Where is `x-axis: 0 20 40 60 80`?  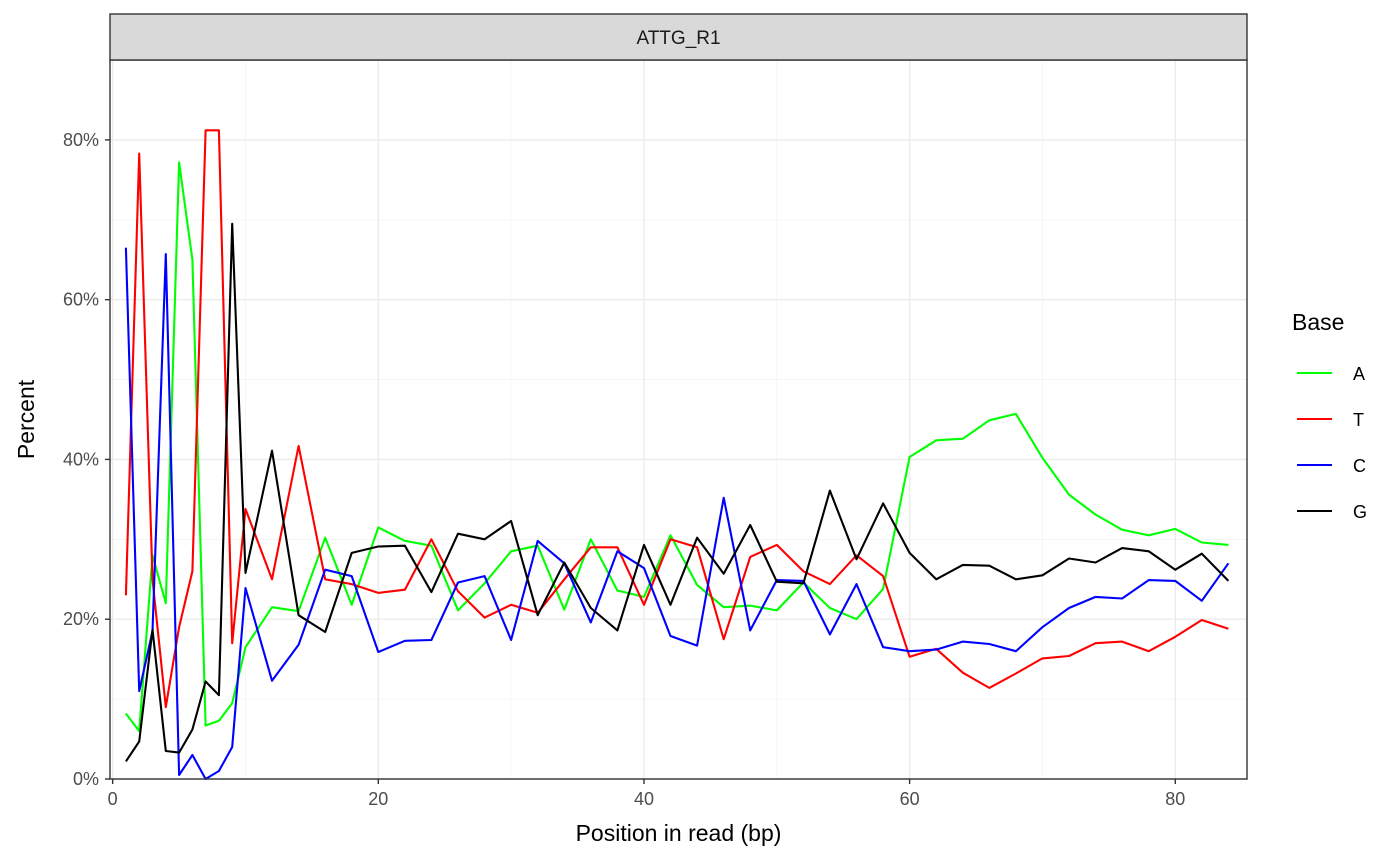
x-axis: 0 20 40 60 80 is located at coordinates (646, 794).